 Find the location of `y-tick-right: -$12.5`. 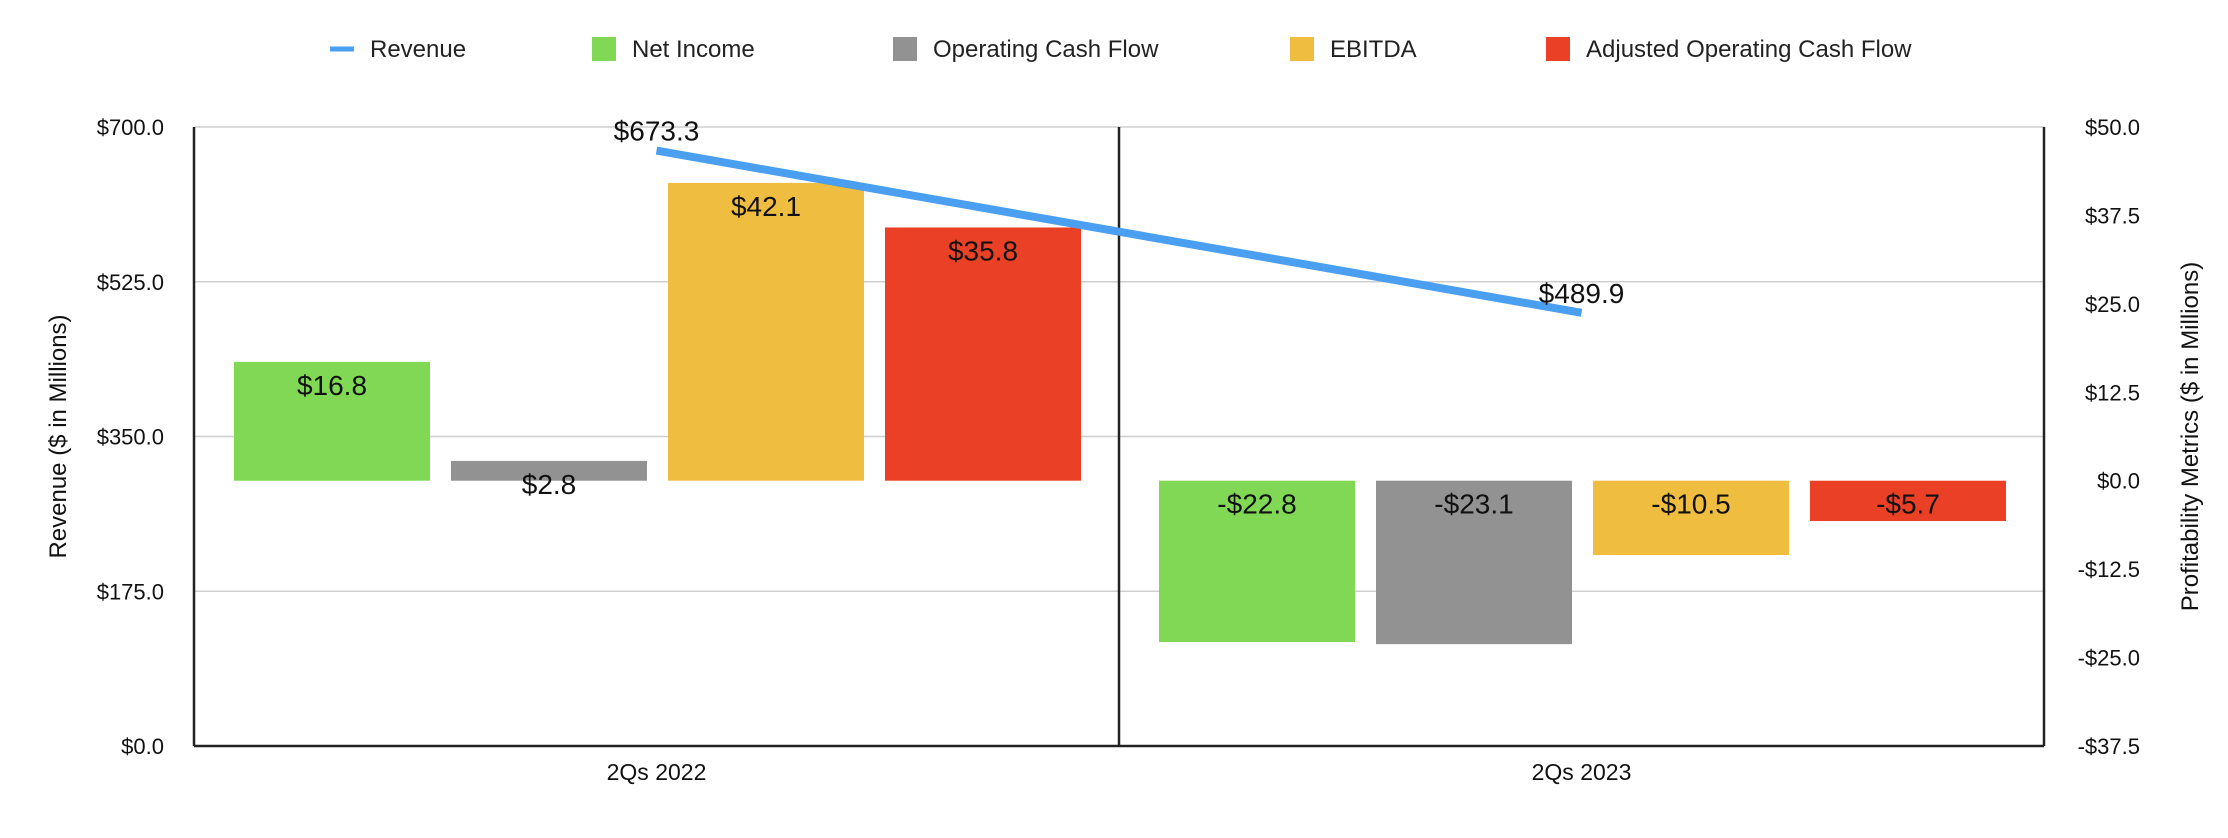

y-tick-right: -$12.5 is located at coordinates (2109, 569).